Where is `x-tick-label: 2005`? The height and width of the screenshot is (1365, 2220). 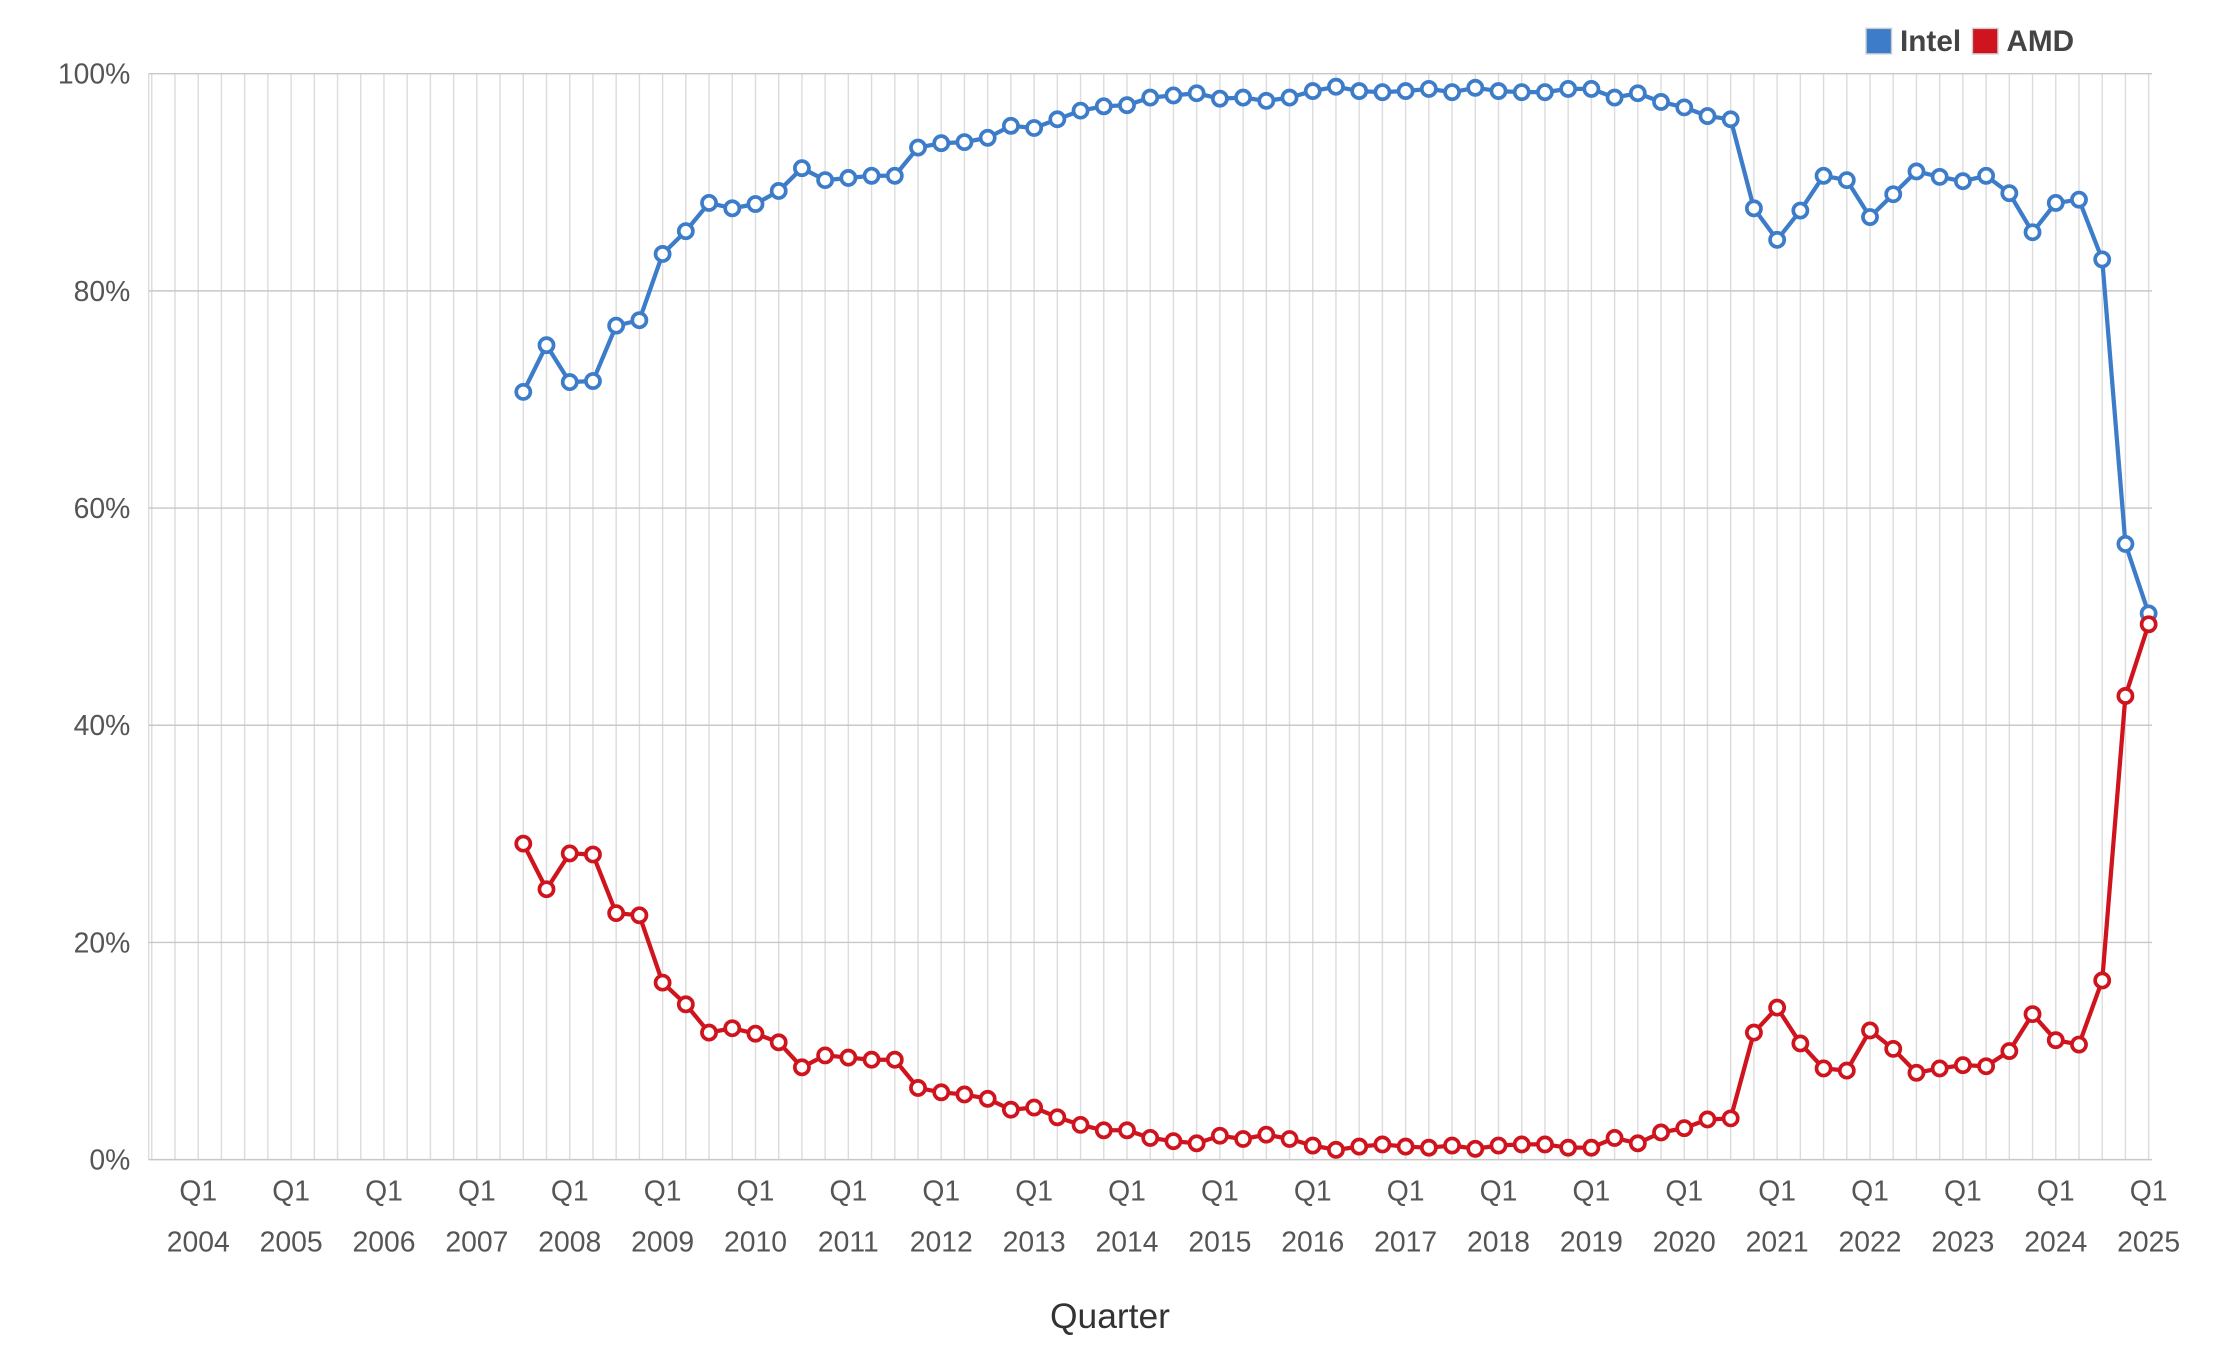
x-tick-label: 2005 is located at coordinates (291, 1242).